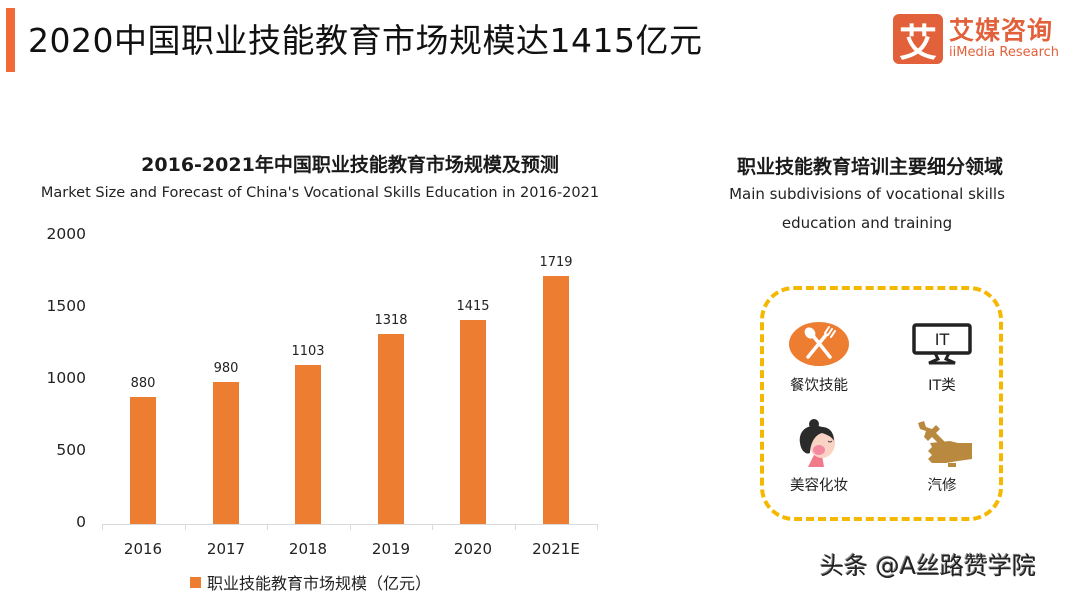  What do you see at coordinates (867, 194) in the screenshot?
I see `panel-subtitle-line1: Main subdivisions of vocational skills` at bounding box center [867, 194].